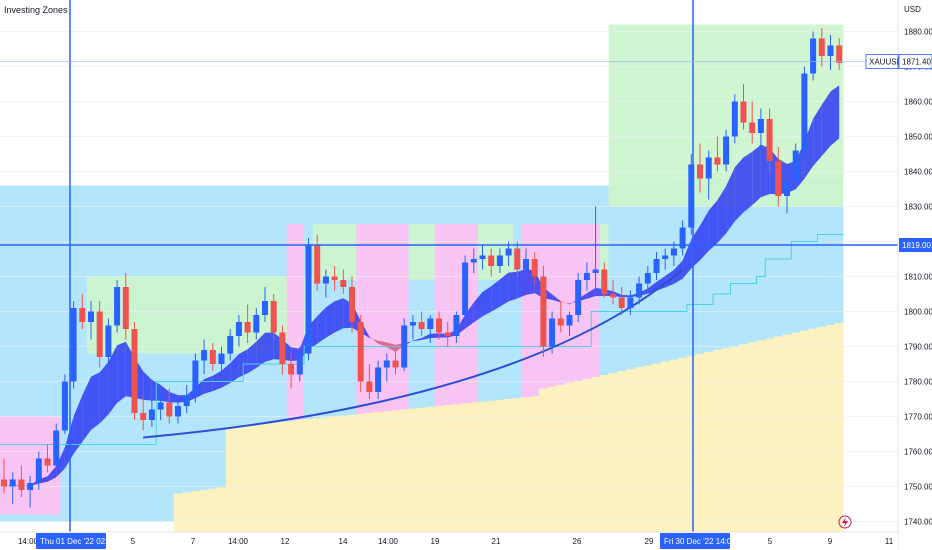 This screenshot has height=550, width=932. I want to click on time-tick-label: 14, so click(343, 541).